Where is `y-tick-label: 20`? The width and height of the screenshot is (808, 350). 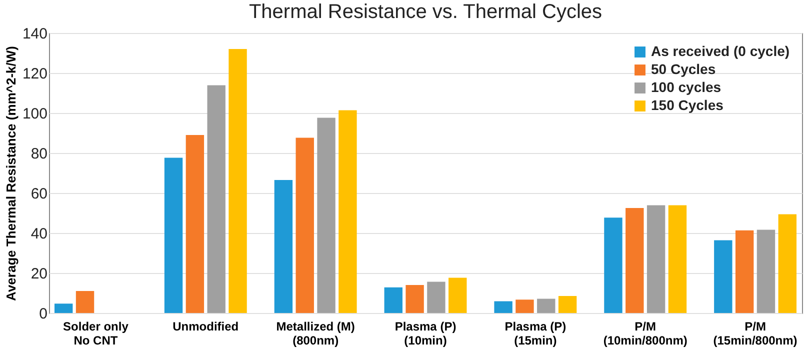 y-tick-label: 20 is located at coordinates (39, 274).